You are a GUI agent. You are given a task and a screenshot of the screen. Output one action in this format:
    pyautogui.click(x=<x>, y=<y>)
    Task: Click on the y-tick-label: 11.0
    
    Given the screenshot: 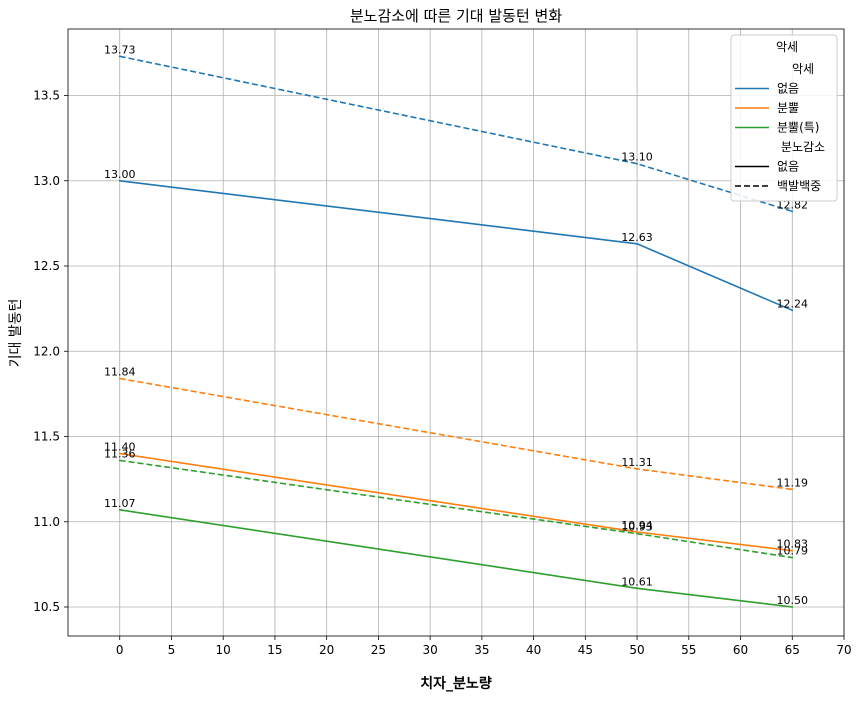 What is the action you would take?
    pyautogui.click(x=46, y=522)
    